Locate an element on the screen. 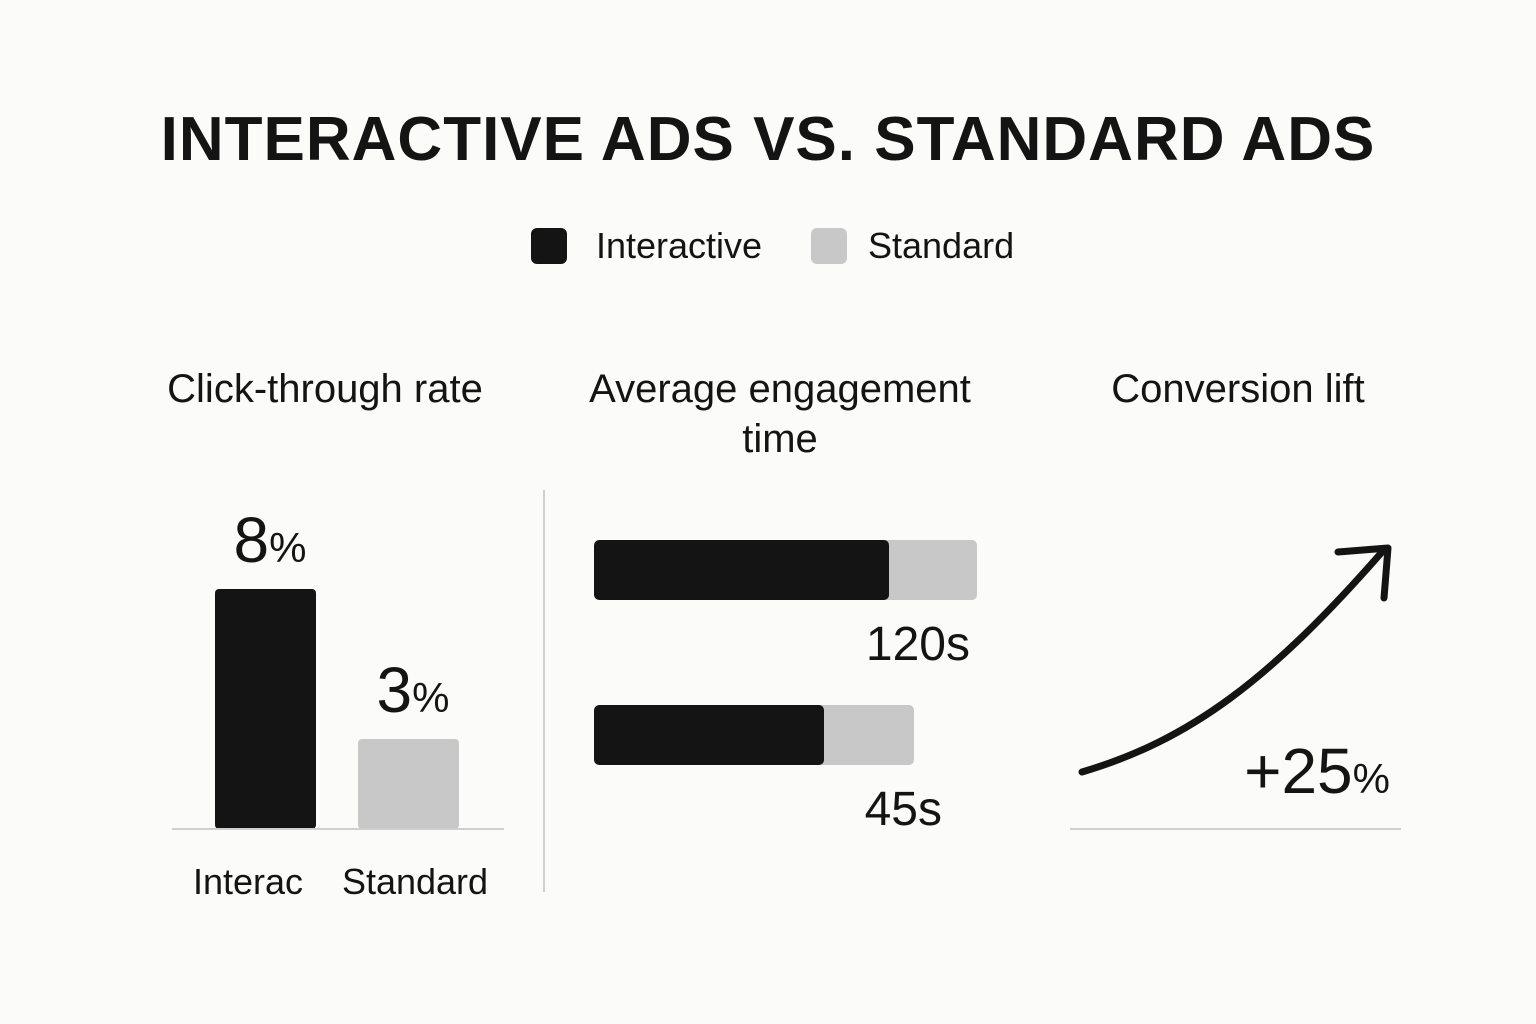 The height and width of the screenshot is (1024, 1536). ctr-value-standard-unit: % is located at coordinates (431, 697).